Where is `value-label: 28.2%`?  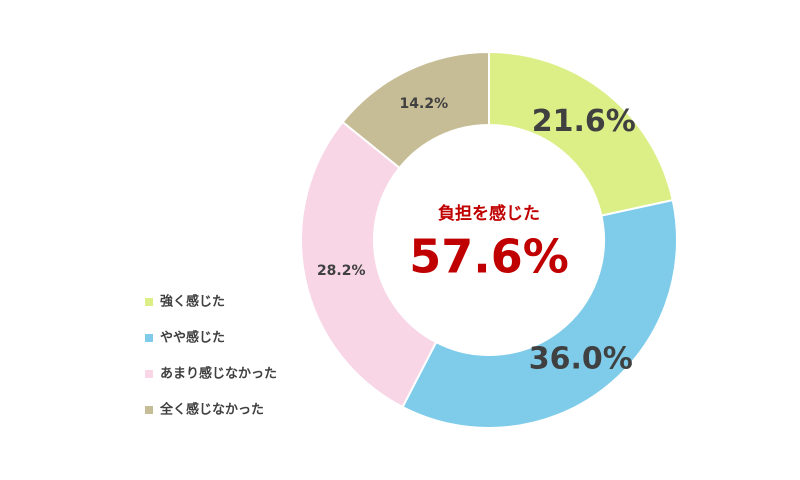
value-label: 28.2% is located at coordinates (341, 271).